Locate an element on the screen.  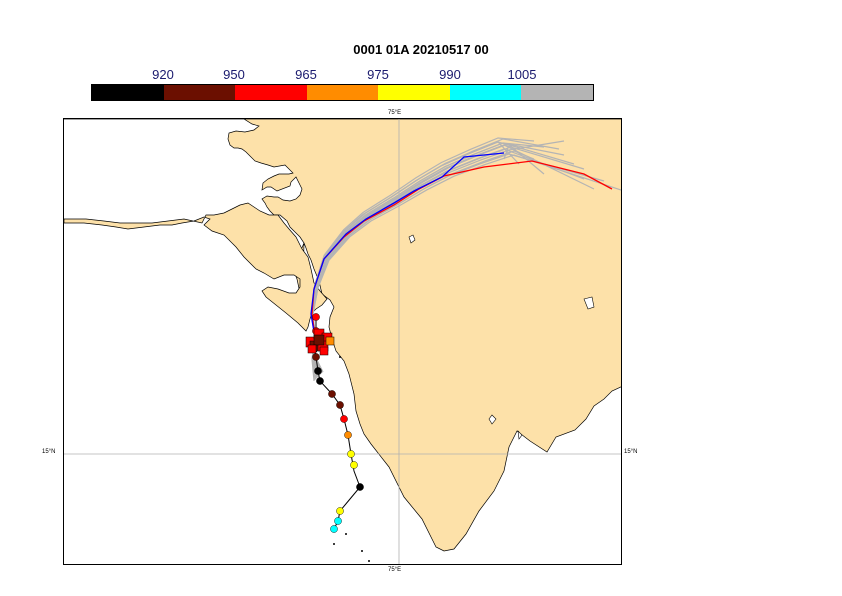
chart-title: 0001 01A 20210517 00 is located at coordinates (421, 49).